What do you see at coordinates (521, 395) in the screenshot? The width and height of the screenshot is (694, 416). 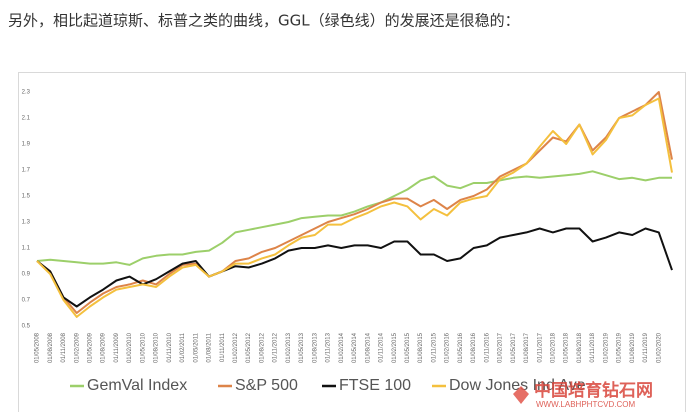 I see `watermark-logo` at bounding box center [521, 395].